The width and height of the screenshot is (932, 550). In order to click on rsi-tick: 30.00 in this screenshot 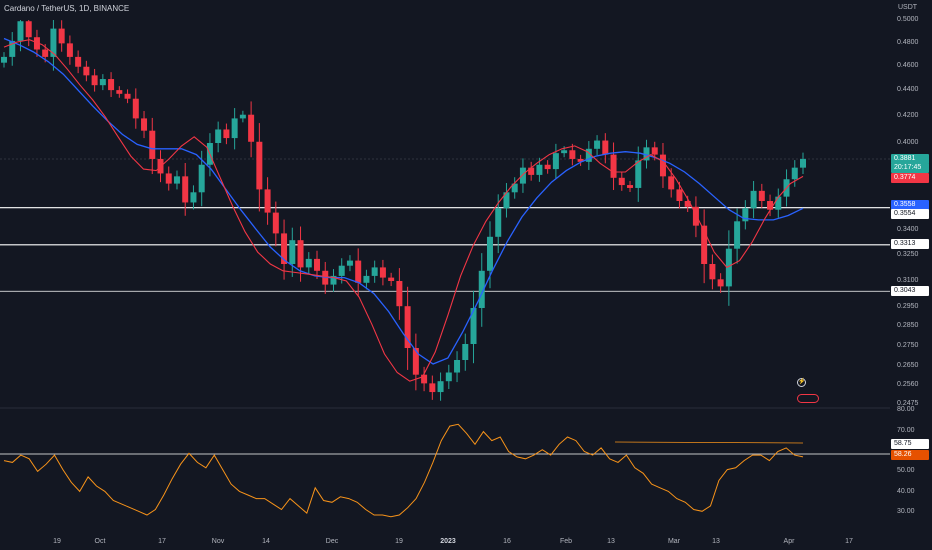, I will do `click(906, 511)`.